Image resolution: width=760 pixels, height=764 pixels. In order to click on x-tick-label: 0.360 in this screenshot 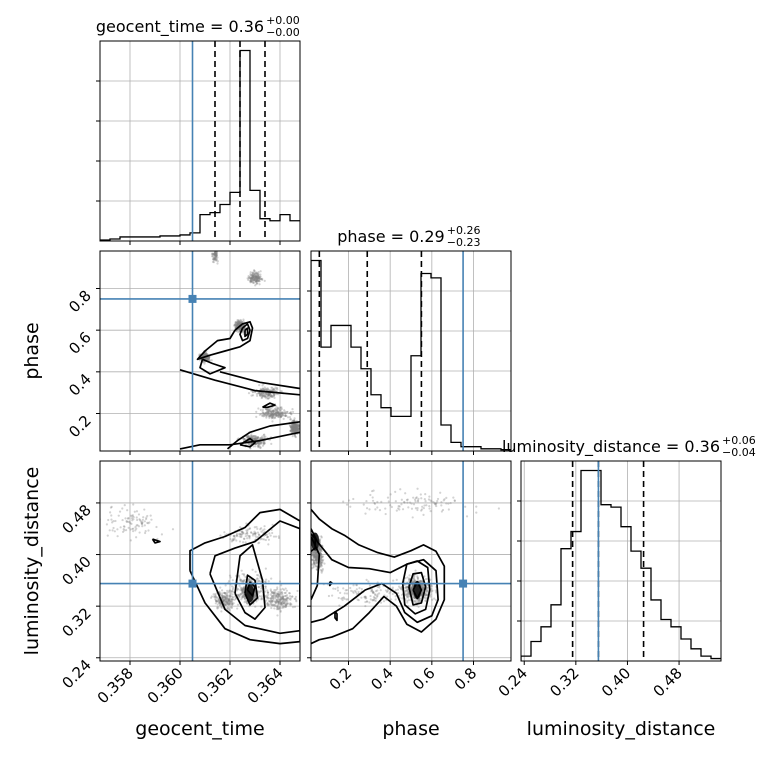, I will do `click(165, 685)`.